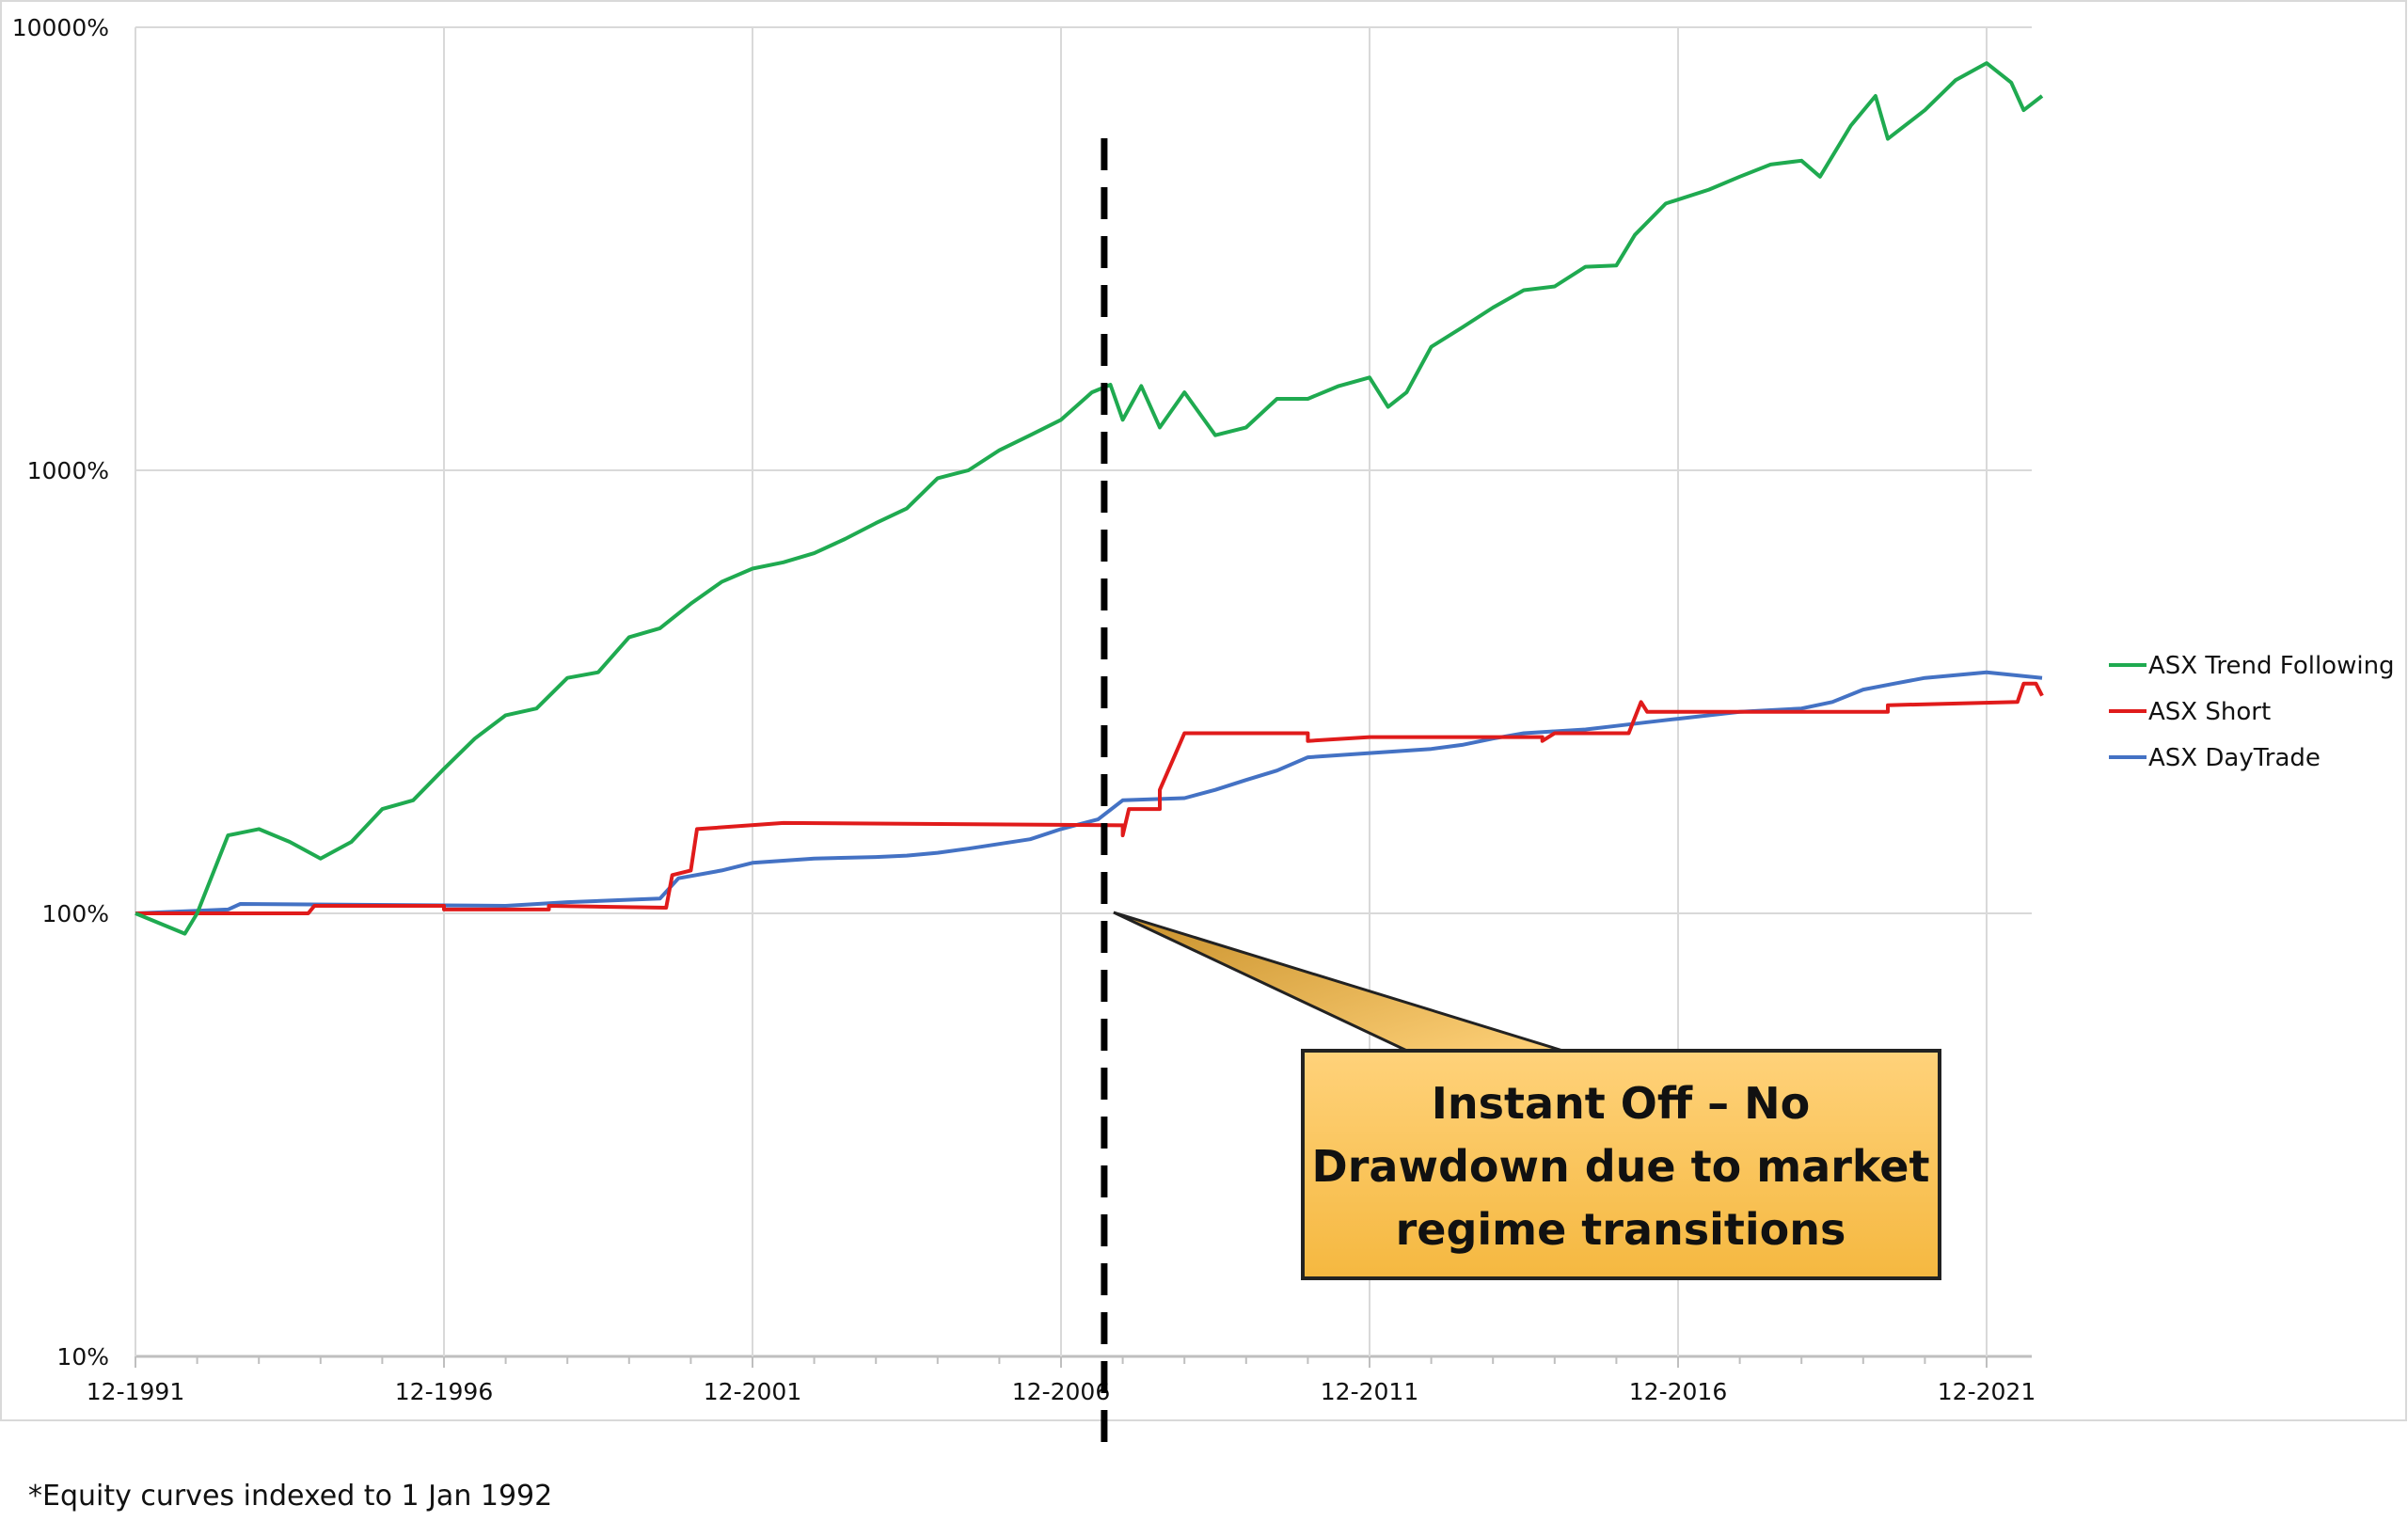 The width and height of the screenshot is (2408, 1537). Describe the element at coordinates (1678, 1391) in the screenshot. I see `x-tick-label: 12-2016` at that location.